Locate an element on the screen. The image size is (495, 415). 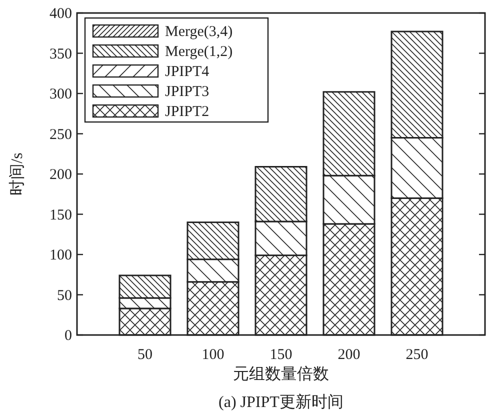
x-tick-label: 150 is located at coordinates (281, 355).